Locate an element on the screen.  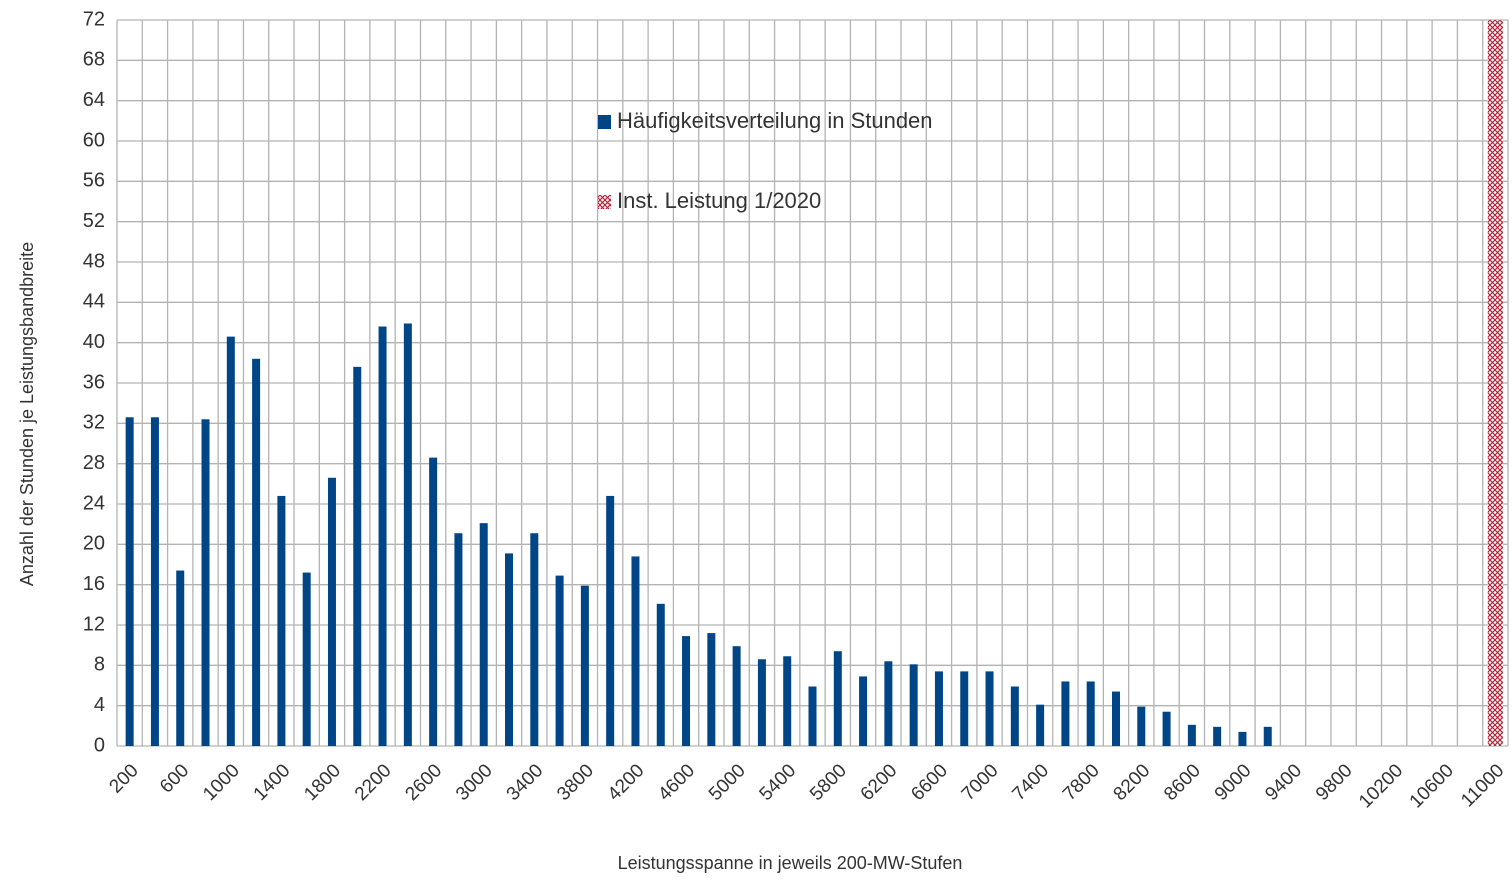
y-tick-label: 16 is located at coordinates (94, 584).